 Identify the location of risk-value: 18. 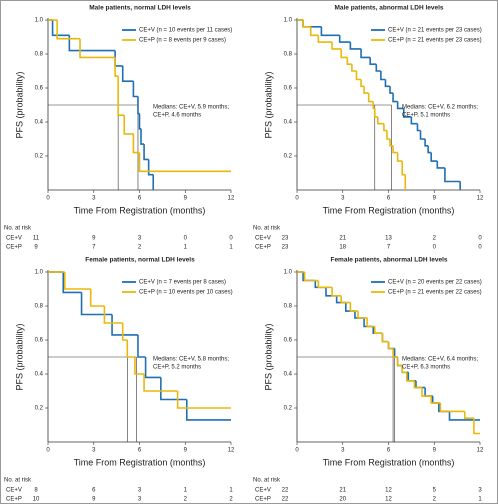
(342, 248).